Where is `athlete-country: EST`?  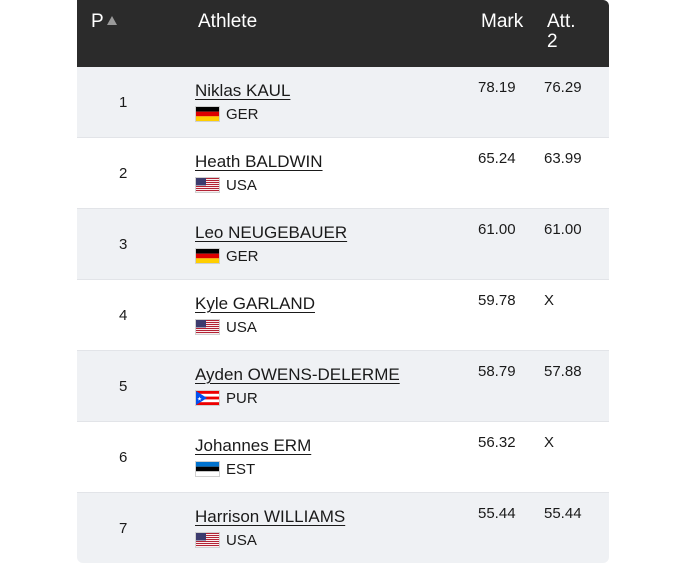 athlete-country: EST is located at coordinates (225, 469).